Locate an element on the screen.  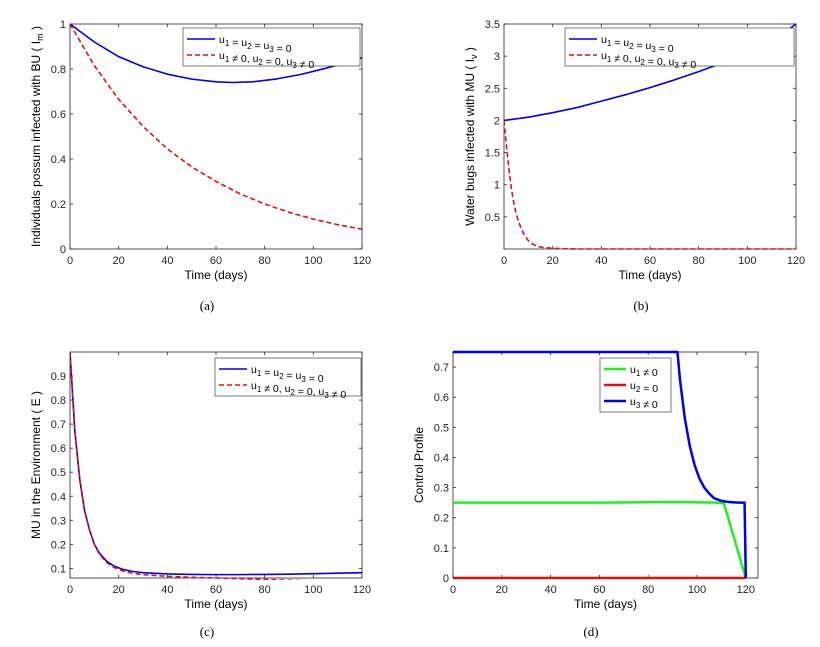
y-tick-label: 0 is located at coordinates (446, 579).